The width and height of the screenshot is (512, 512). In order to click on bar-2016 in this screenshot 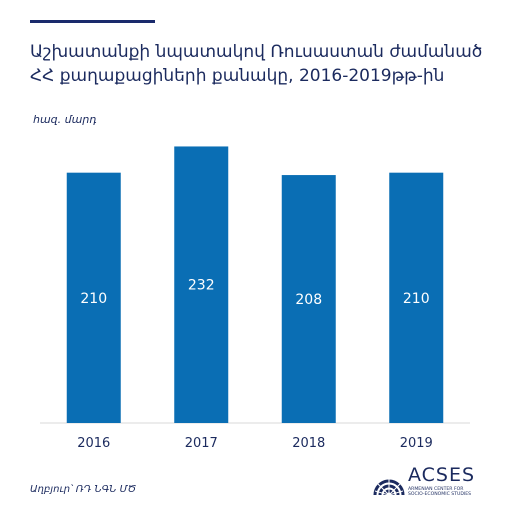, I will do `click(93, 297)`.